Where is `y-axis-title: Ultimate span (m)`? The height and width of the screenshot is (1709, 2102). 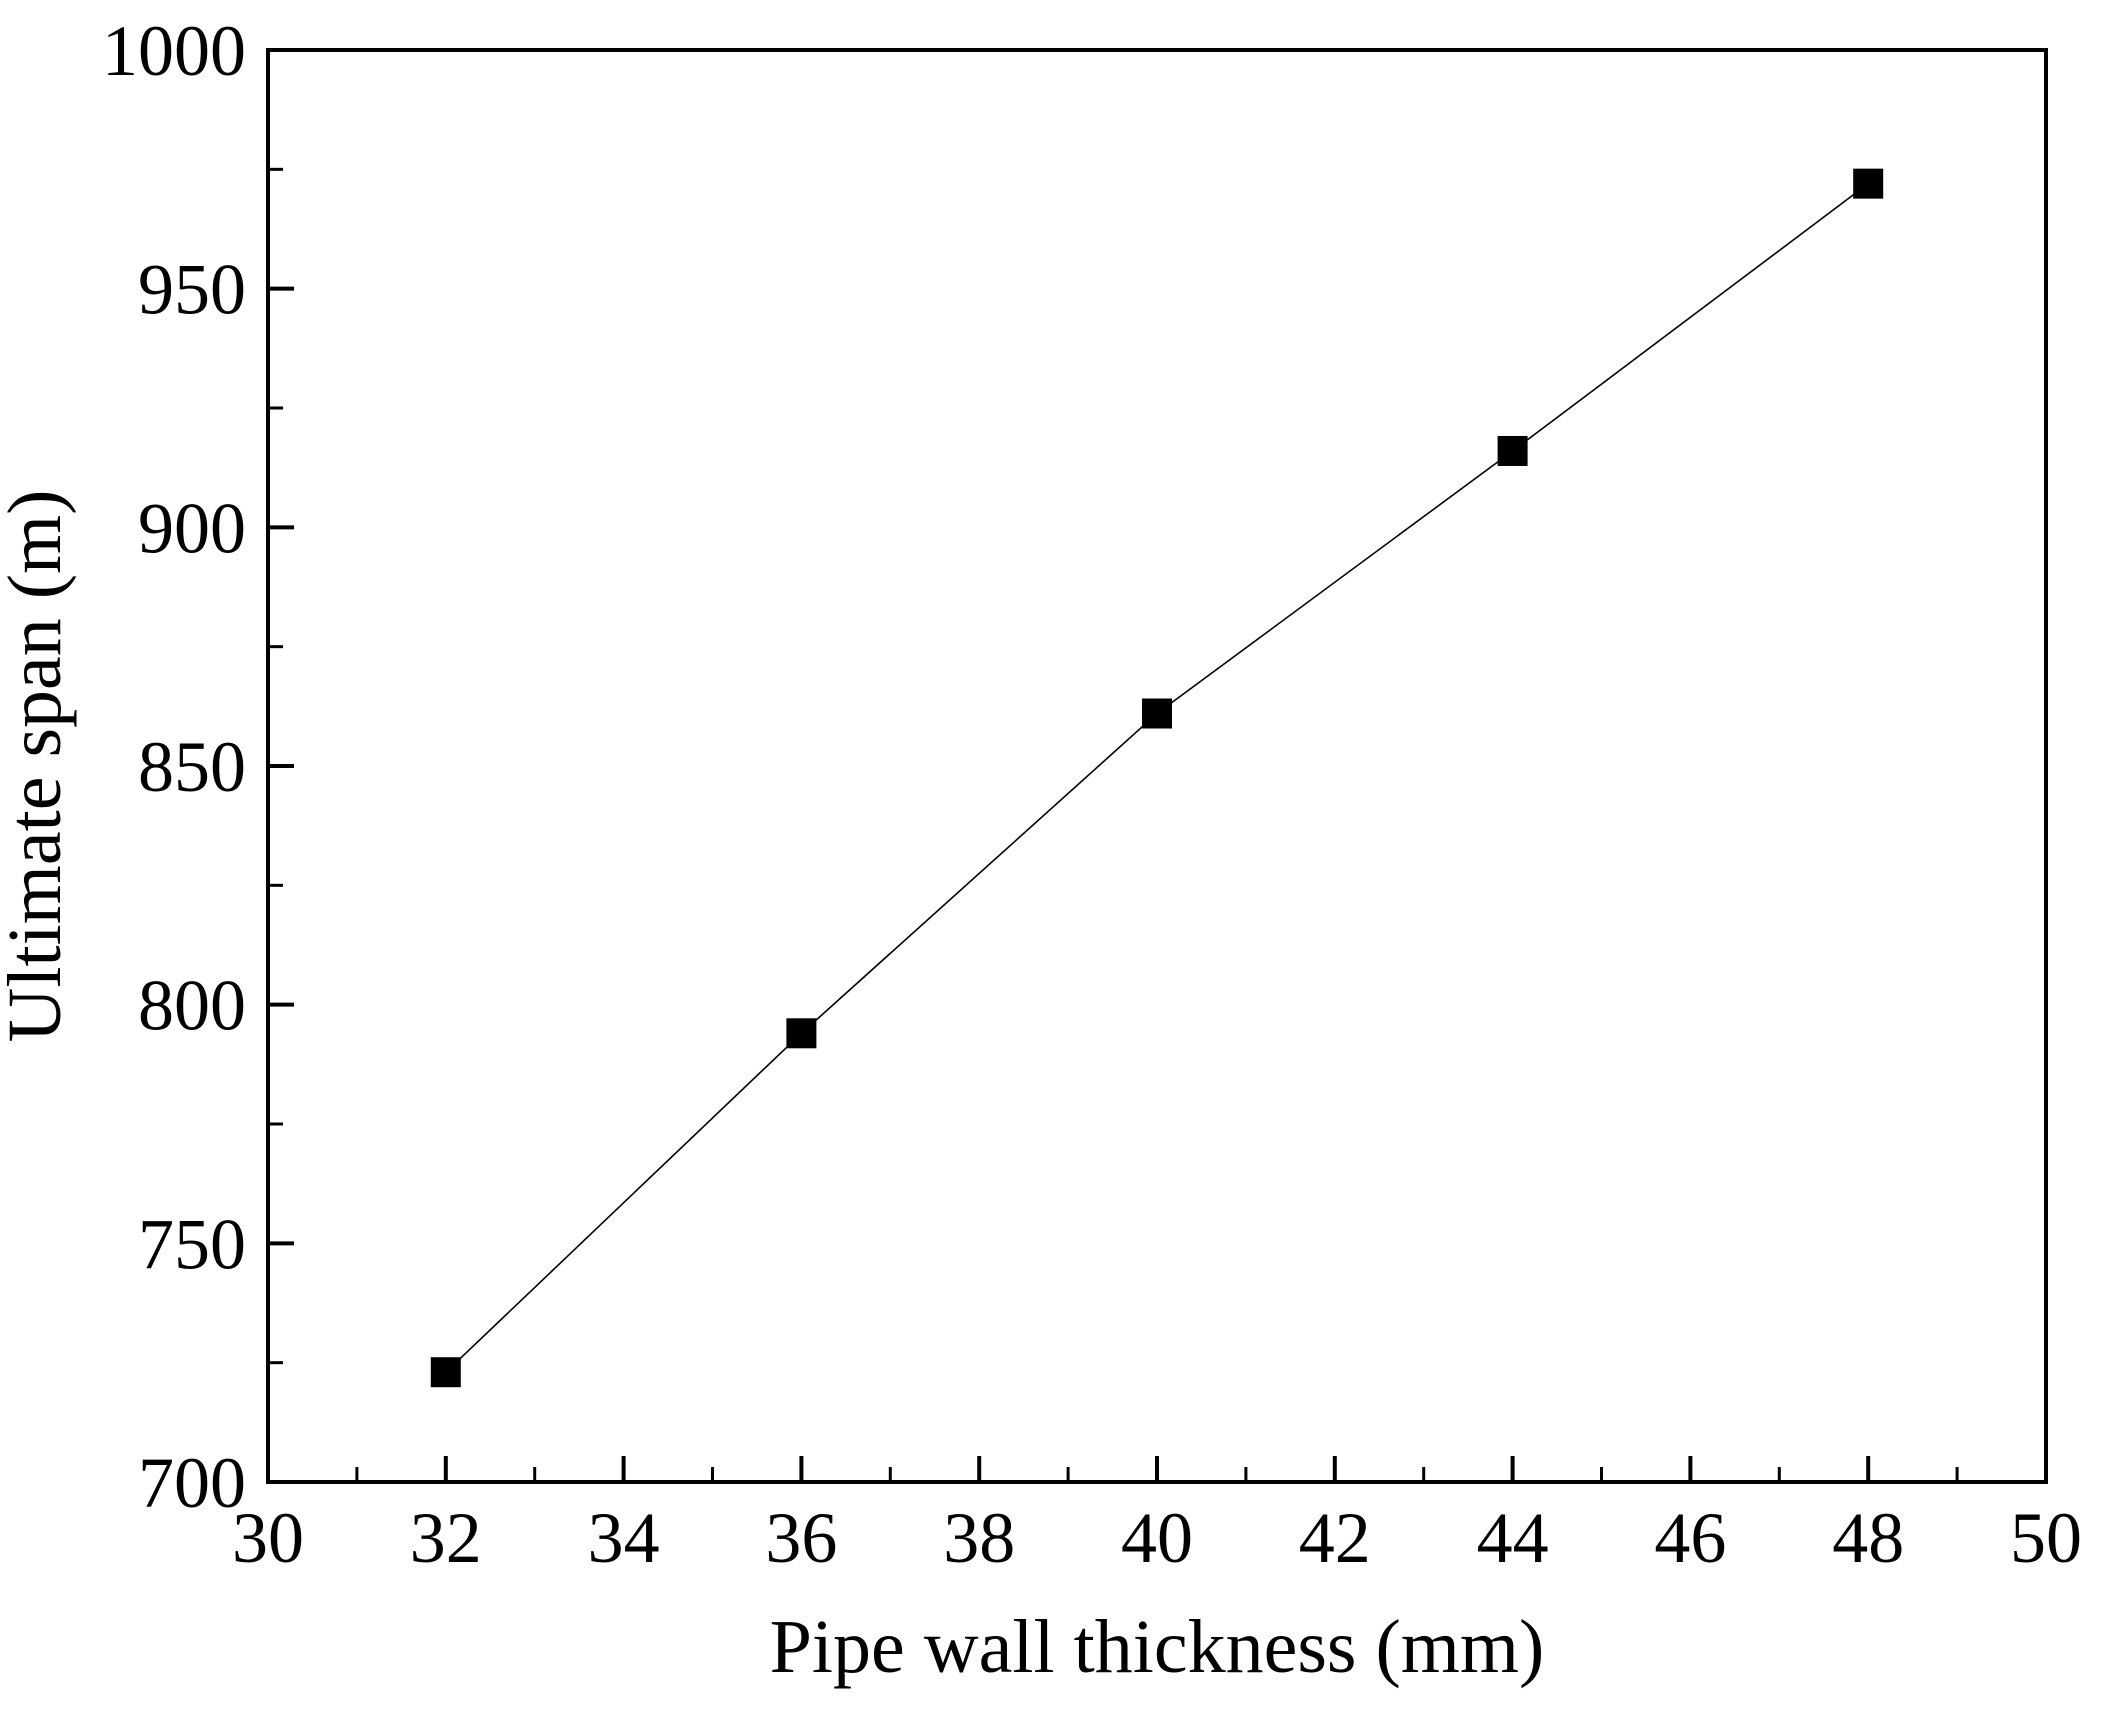
y-axis-title: Ultimate span (m) is located at coordinates (38, 766).